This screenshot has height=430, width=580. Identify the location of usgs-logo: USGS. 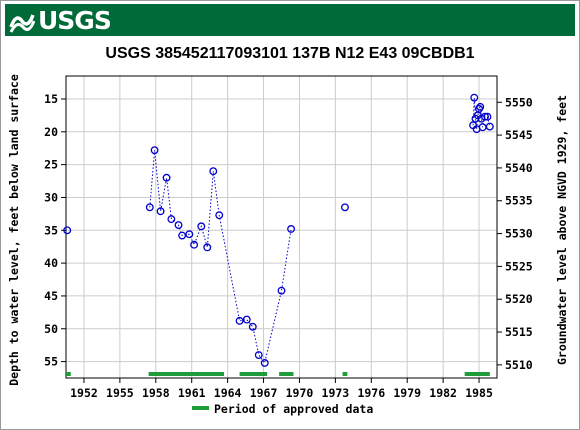
(60, 20).